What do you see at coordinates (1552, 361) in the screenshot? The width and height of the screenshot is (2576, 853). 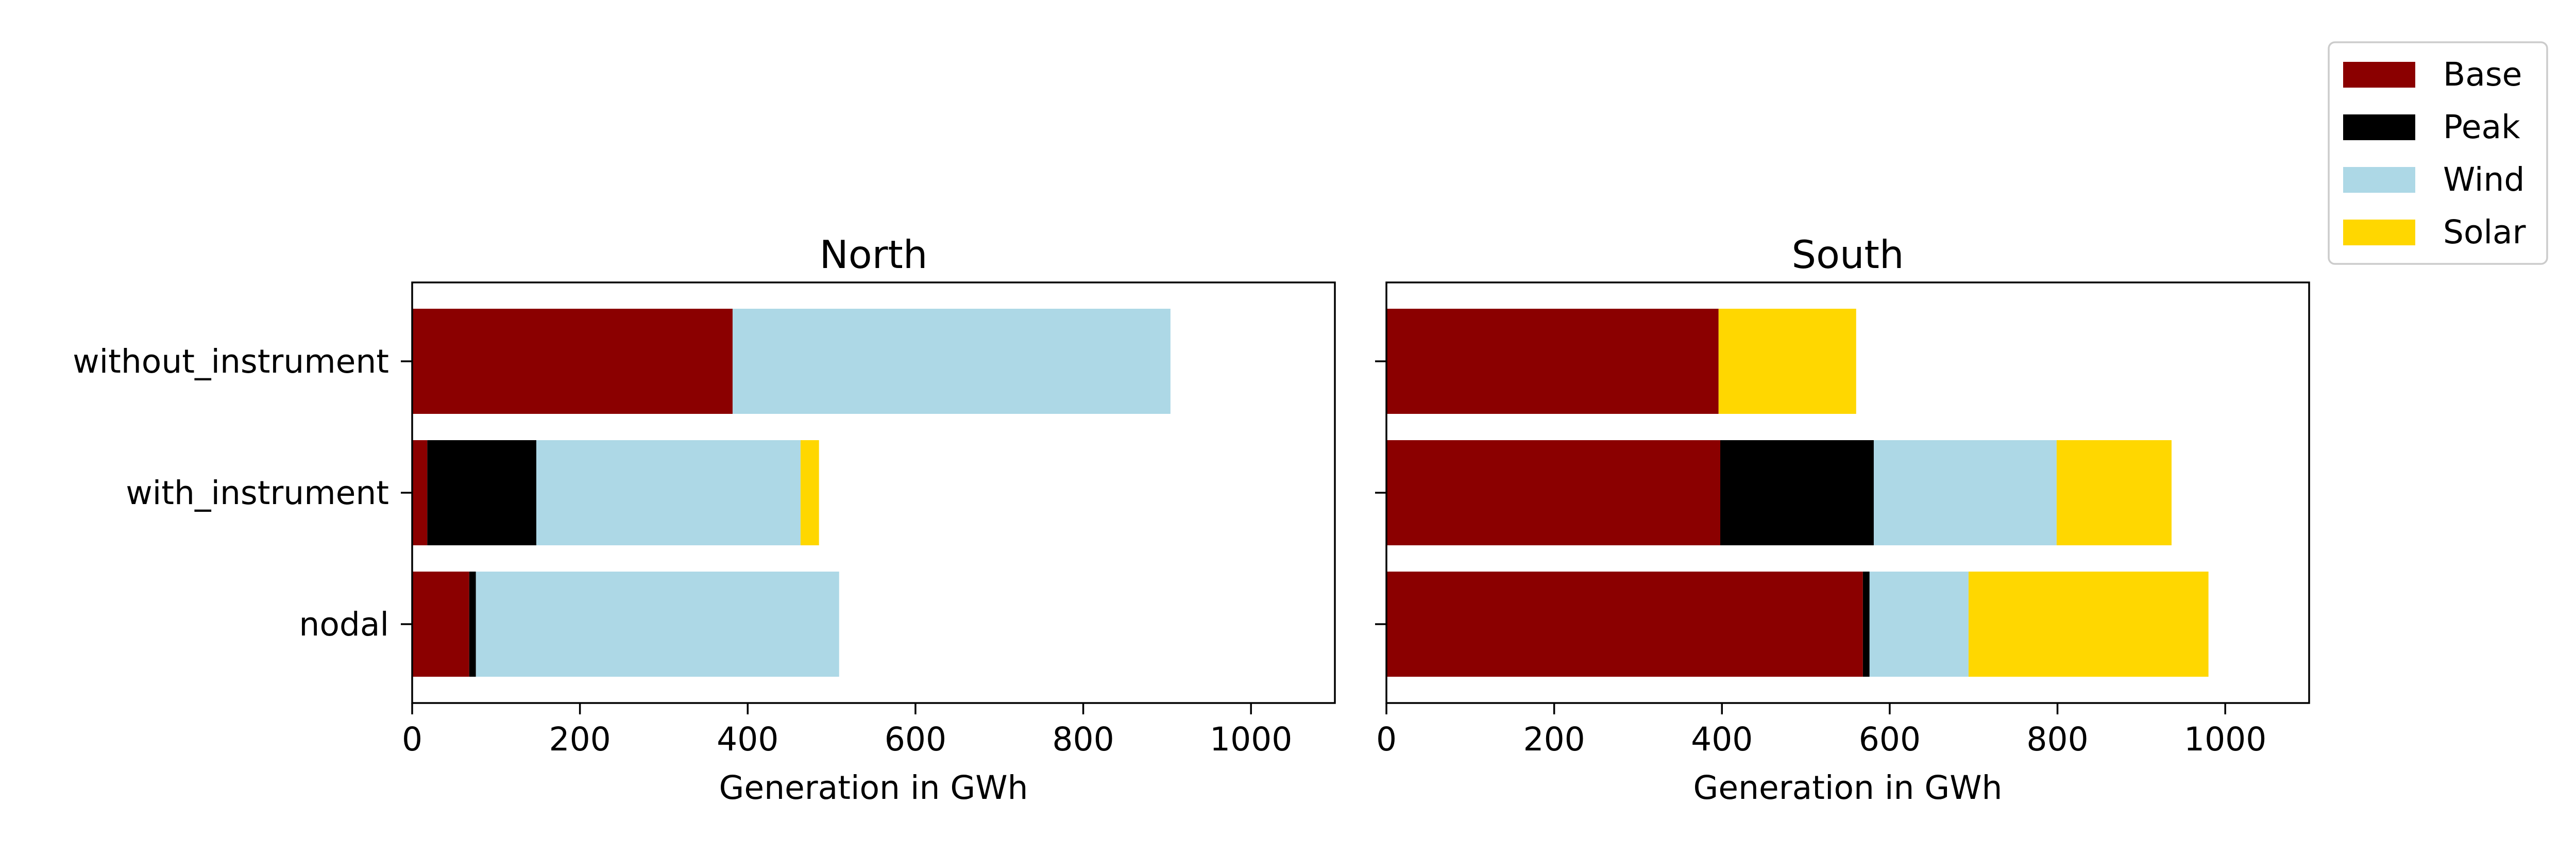 I see `bar-south-without-instrument-base` at bounding box center [1552, 361].